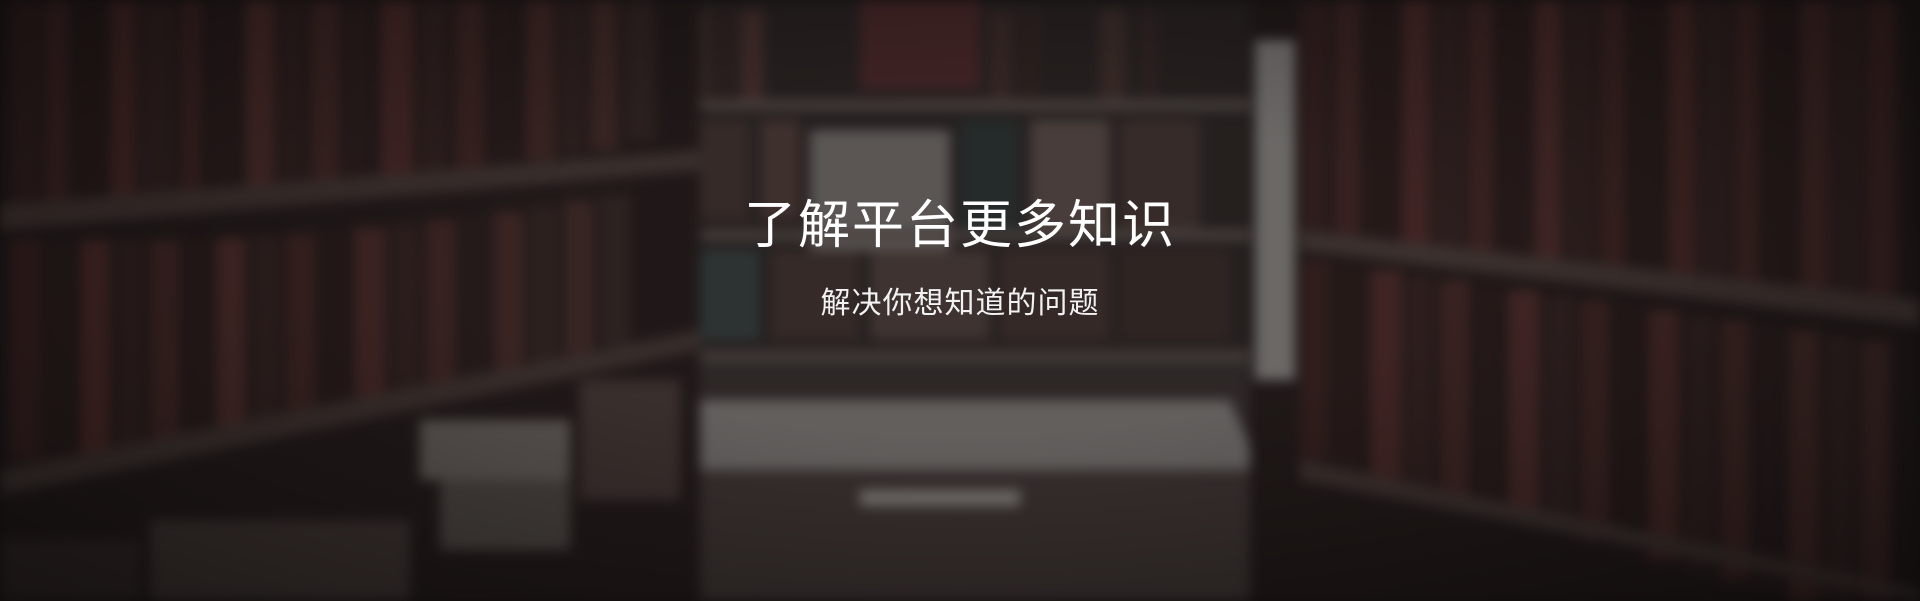 The image size is (1920, 601). Describe the element at coordinates (959, 226) in the screenshot. I see `banner-headline: 了解平台更多知识` at that location.